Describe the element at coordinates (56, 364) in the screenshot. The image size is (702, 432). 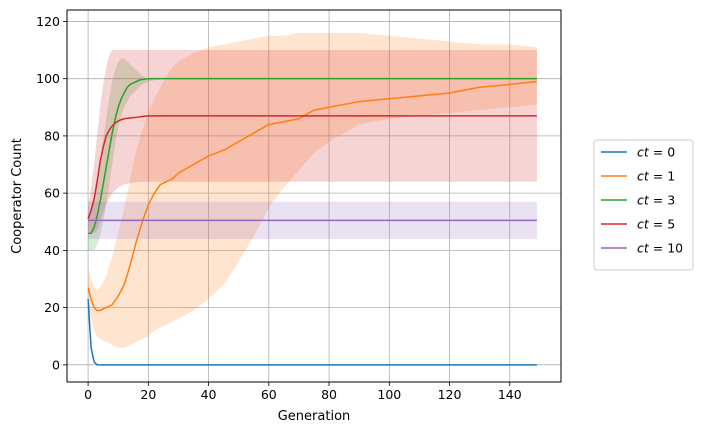
I see `y-tick-label: 0` at that location.